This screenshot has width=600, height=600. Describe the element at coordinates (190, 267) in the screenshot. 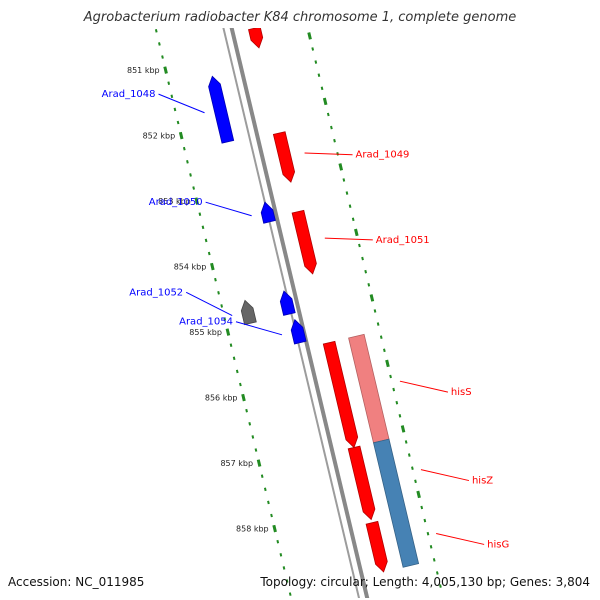

I see `tick-label: 854 kbp` at that location.